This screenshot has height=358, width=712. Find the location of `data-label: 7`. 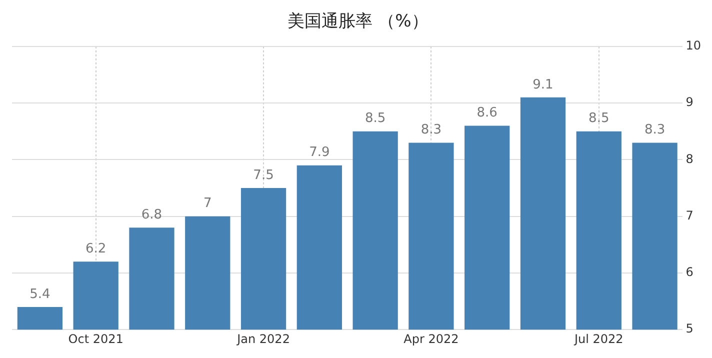

data-label: 7 is located at coordinates (207, 204).